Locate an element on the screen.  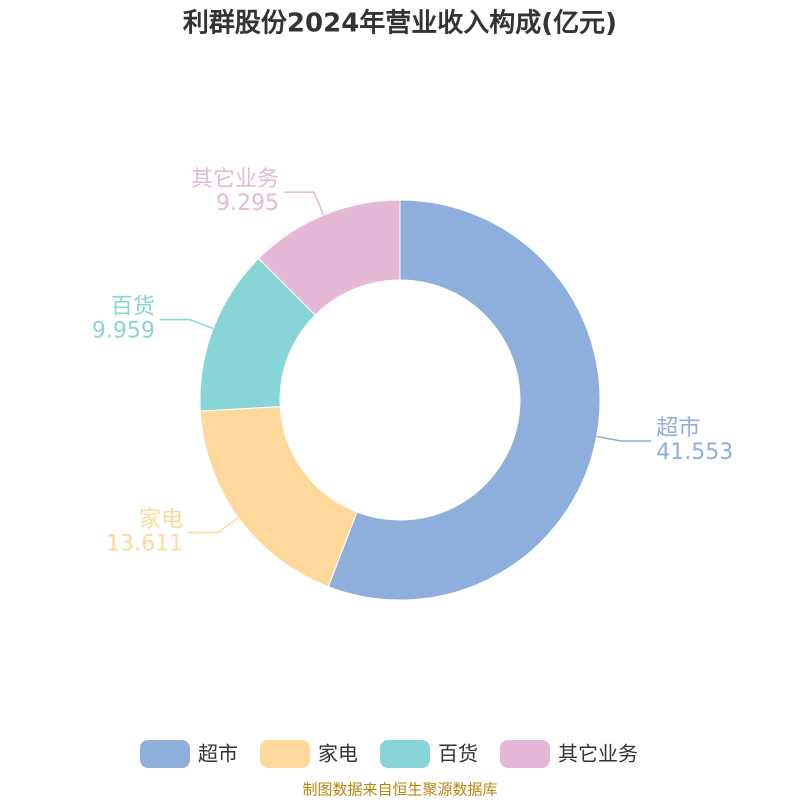
legend-label: 其它业务 is located at coordinates (598, 754).